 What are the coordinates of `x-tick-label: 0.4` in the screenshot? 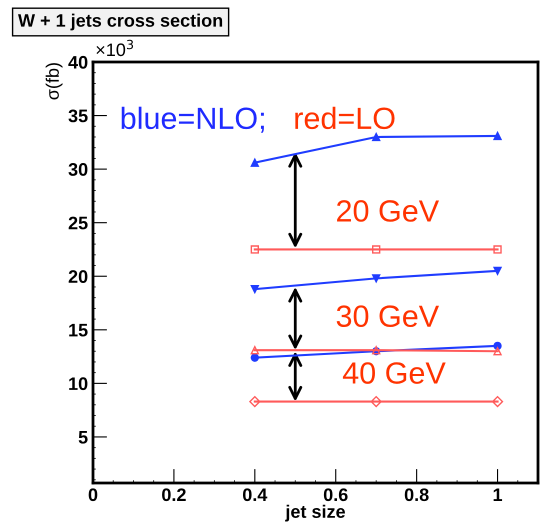 It's located at (255, 495).